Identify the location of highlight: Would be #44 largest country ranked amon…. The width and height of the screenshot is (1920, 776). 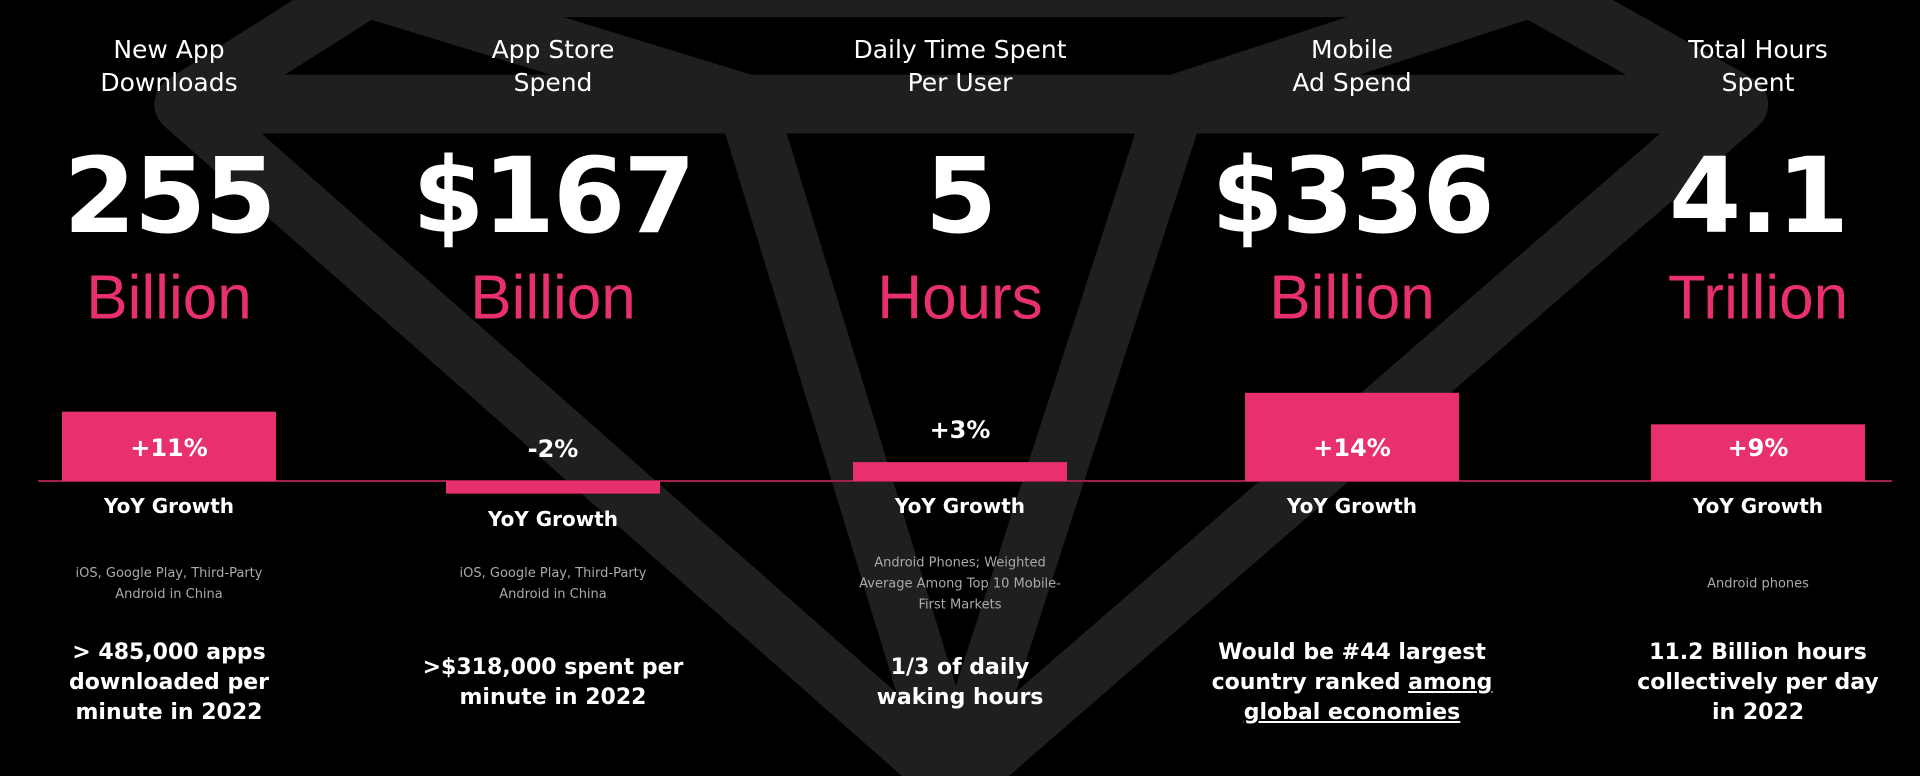
(1352, 682).